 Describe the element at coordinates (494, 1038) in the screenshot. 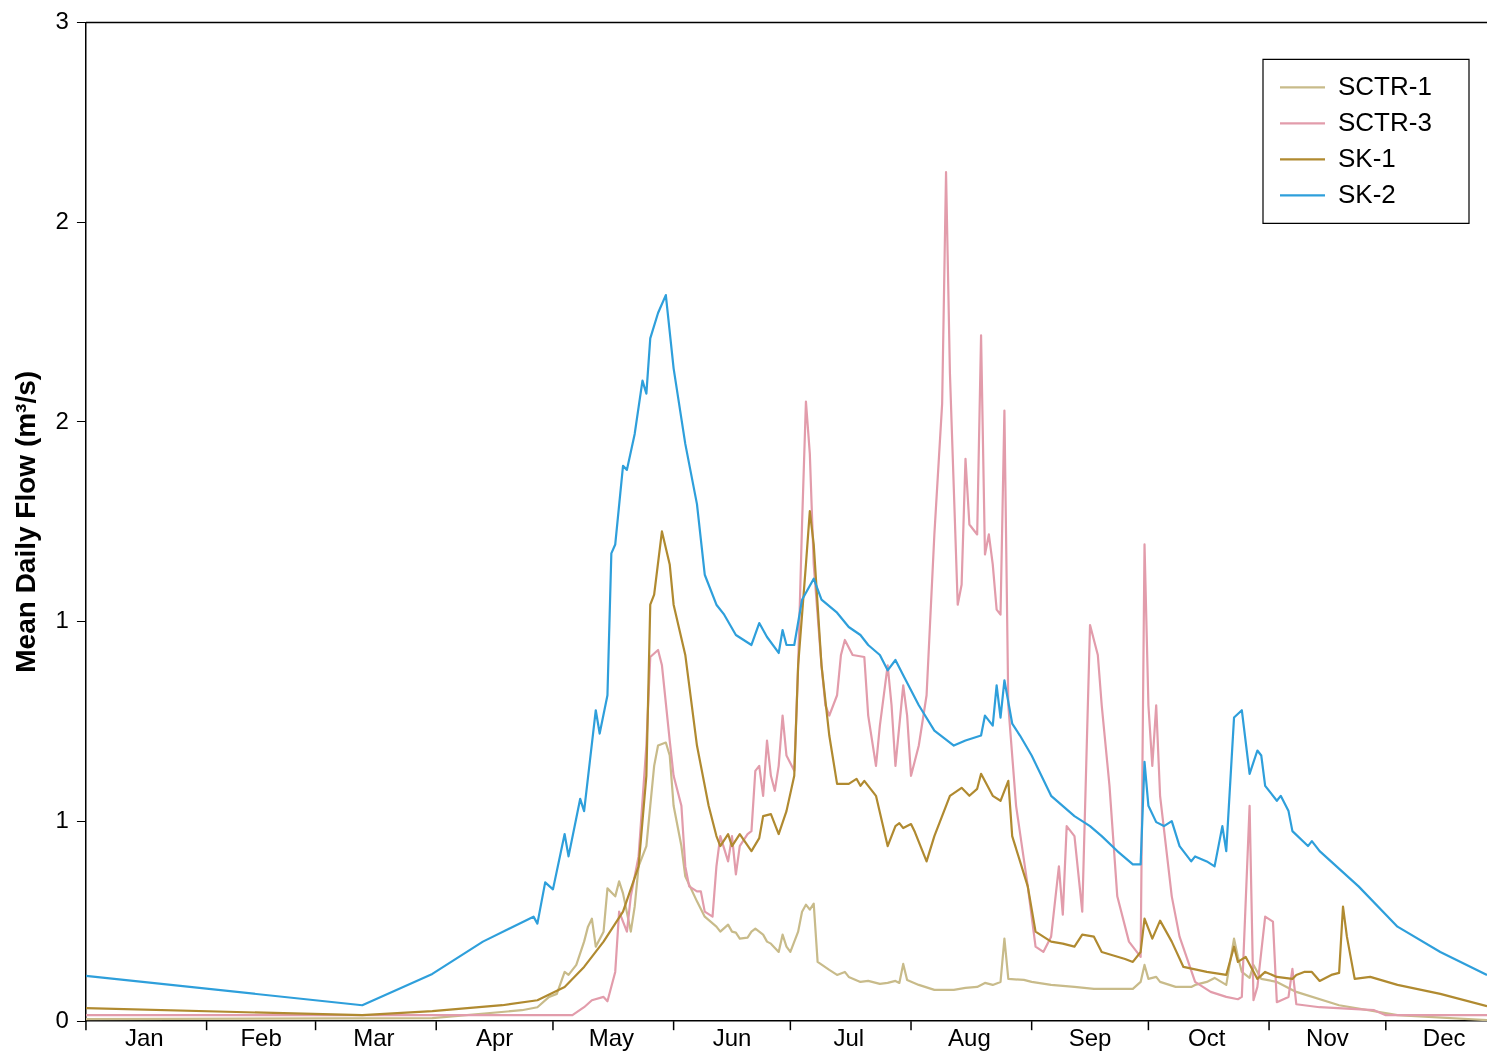

I see `x-tick-label: Apr` at that location.